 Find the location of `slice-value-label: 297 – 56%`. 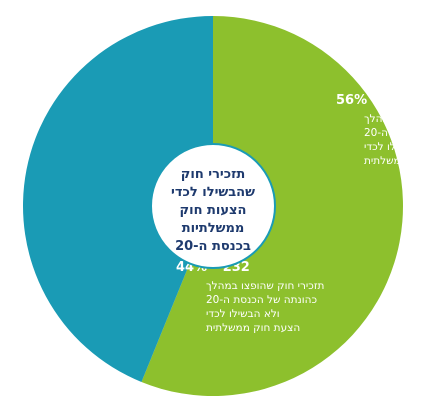

slice-value-label: 297 – 56% is located at coordinates (373, 100).